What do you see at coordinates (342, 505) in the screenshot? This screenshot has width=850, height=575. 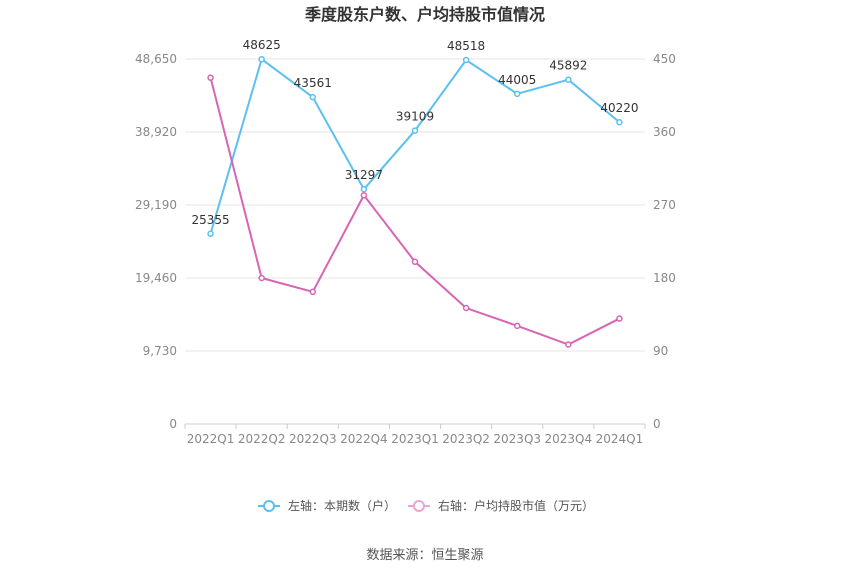 I see `legend-label: 左轴：本期数（户）` at bounding box center [342, 505].